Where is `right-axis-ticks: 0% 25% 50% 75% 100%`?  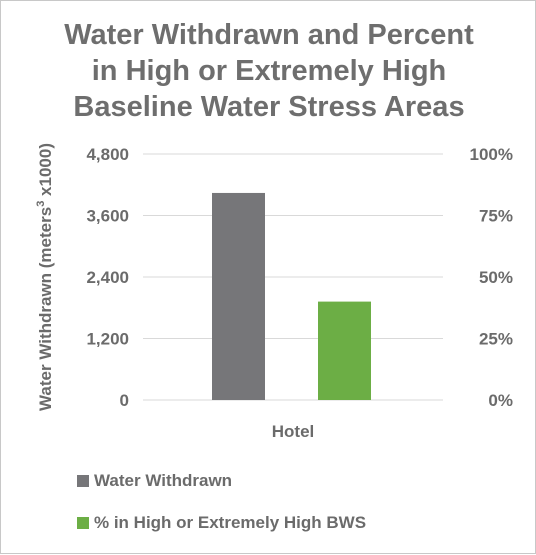 right-axis-ticks: 0% 25% 50% 75% 100% is located at coordinates (491, 277).